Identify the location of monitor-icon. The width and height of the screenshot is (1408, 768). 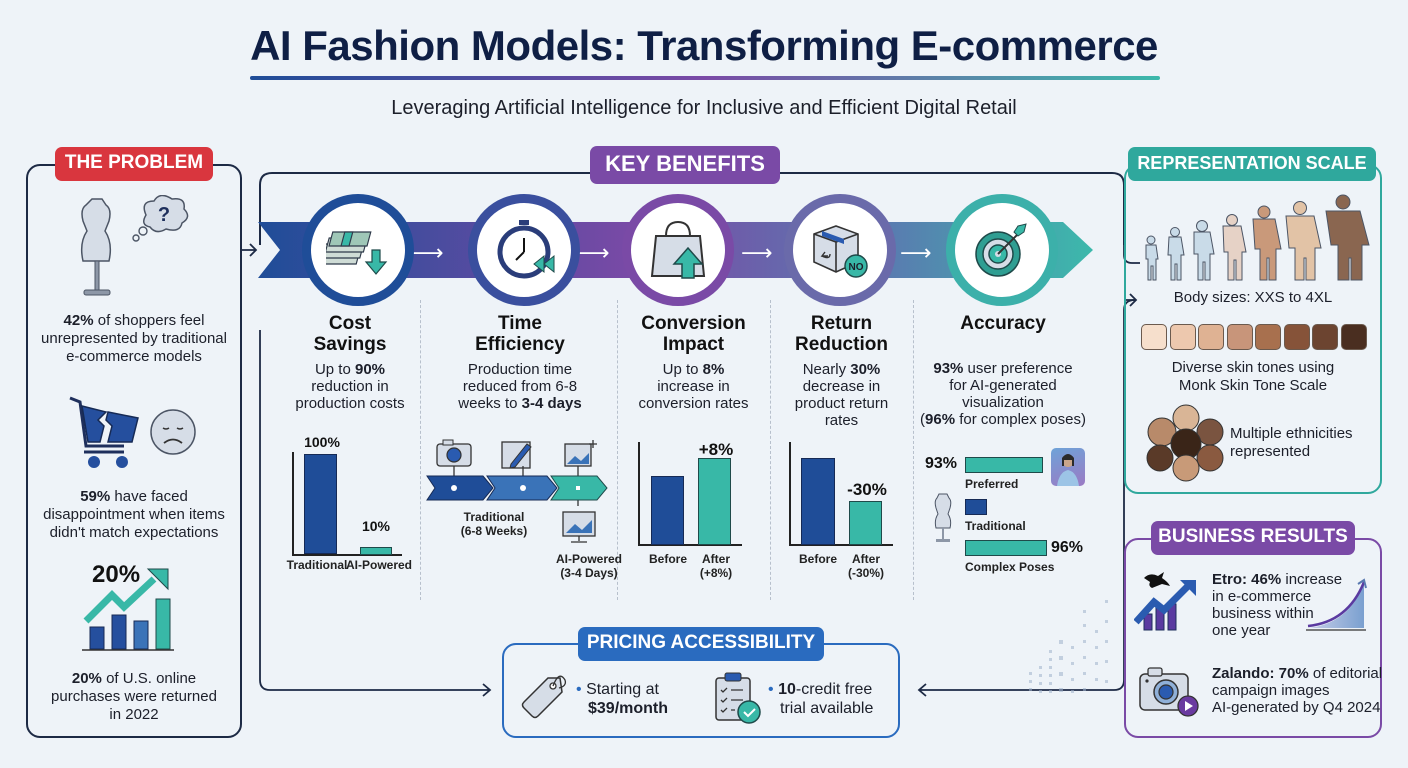
(579, 527).